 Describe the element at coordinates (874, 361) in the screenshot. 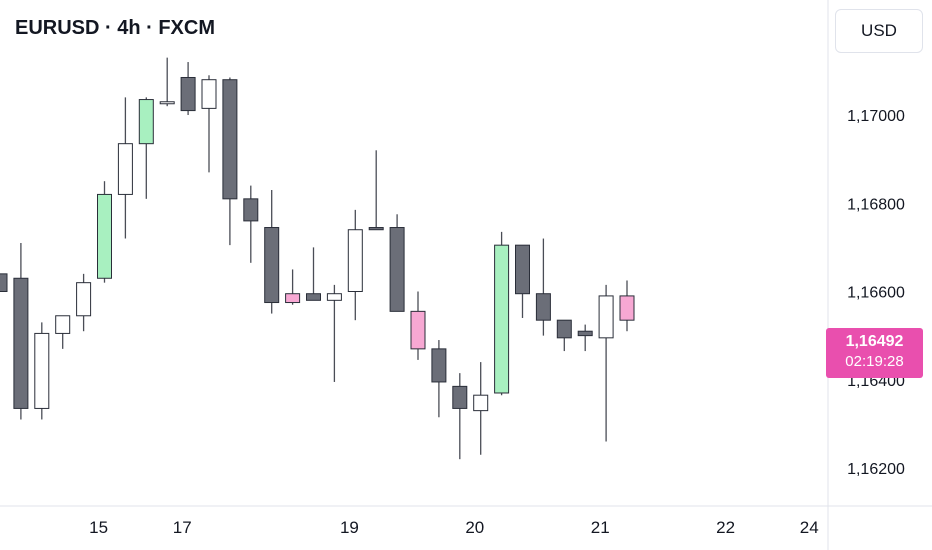

I see `bar-countdown: 02:19:28` at that location.